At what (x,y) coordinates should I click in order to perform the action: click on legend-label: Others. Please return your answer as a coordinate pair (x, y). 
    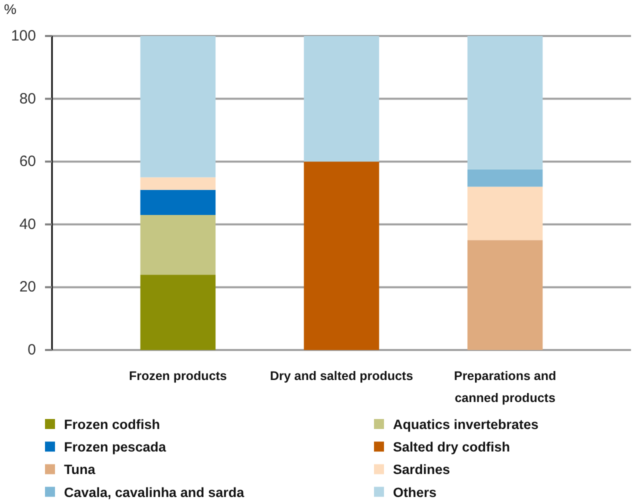
    Looking at the image, I should click on (415, 492).